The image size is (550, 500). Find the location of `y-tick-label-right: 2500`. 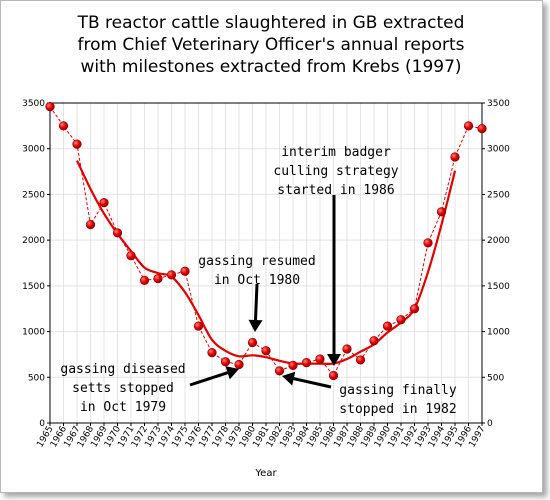

y-tick-label-right: 2500 is located at coordinates (498, 195).